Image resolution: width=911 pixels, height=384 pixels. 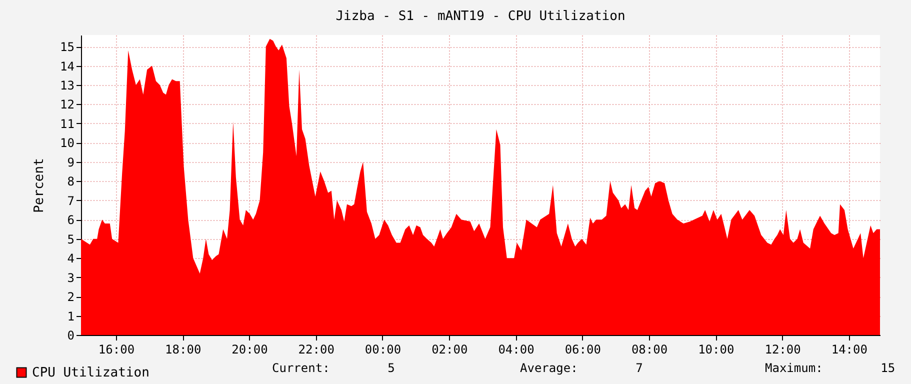 What do you see at coordinates (716, 349) in the screenshot?
I see `x-tick-label: 10:00` at bounding box center [716, 349].